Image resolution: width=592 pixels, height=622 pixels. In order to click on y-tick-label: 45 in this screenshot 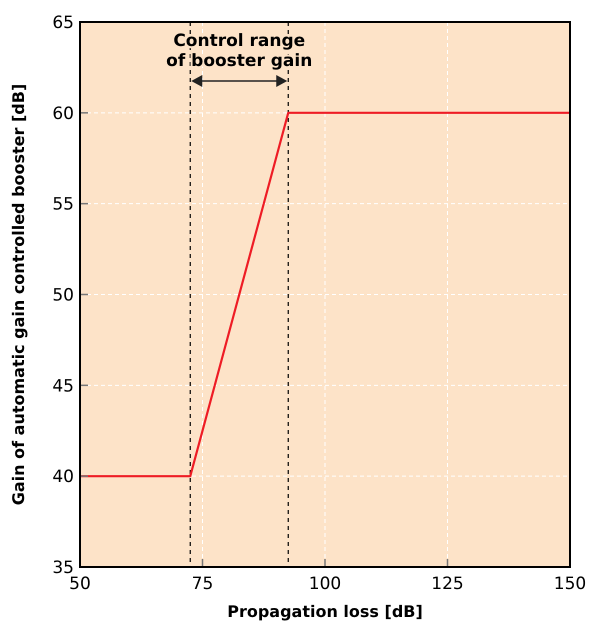, I will do `click(63, 386)`.